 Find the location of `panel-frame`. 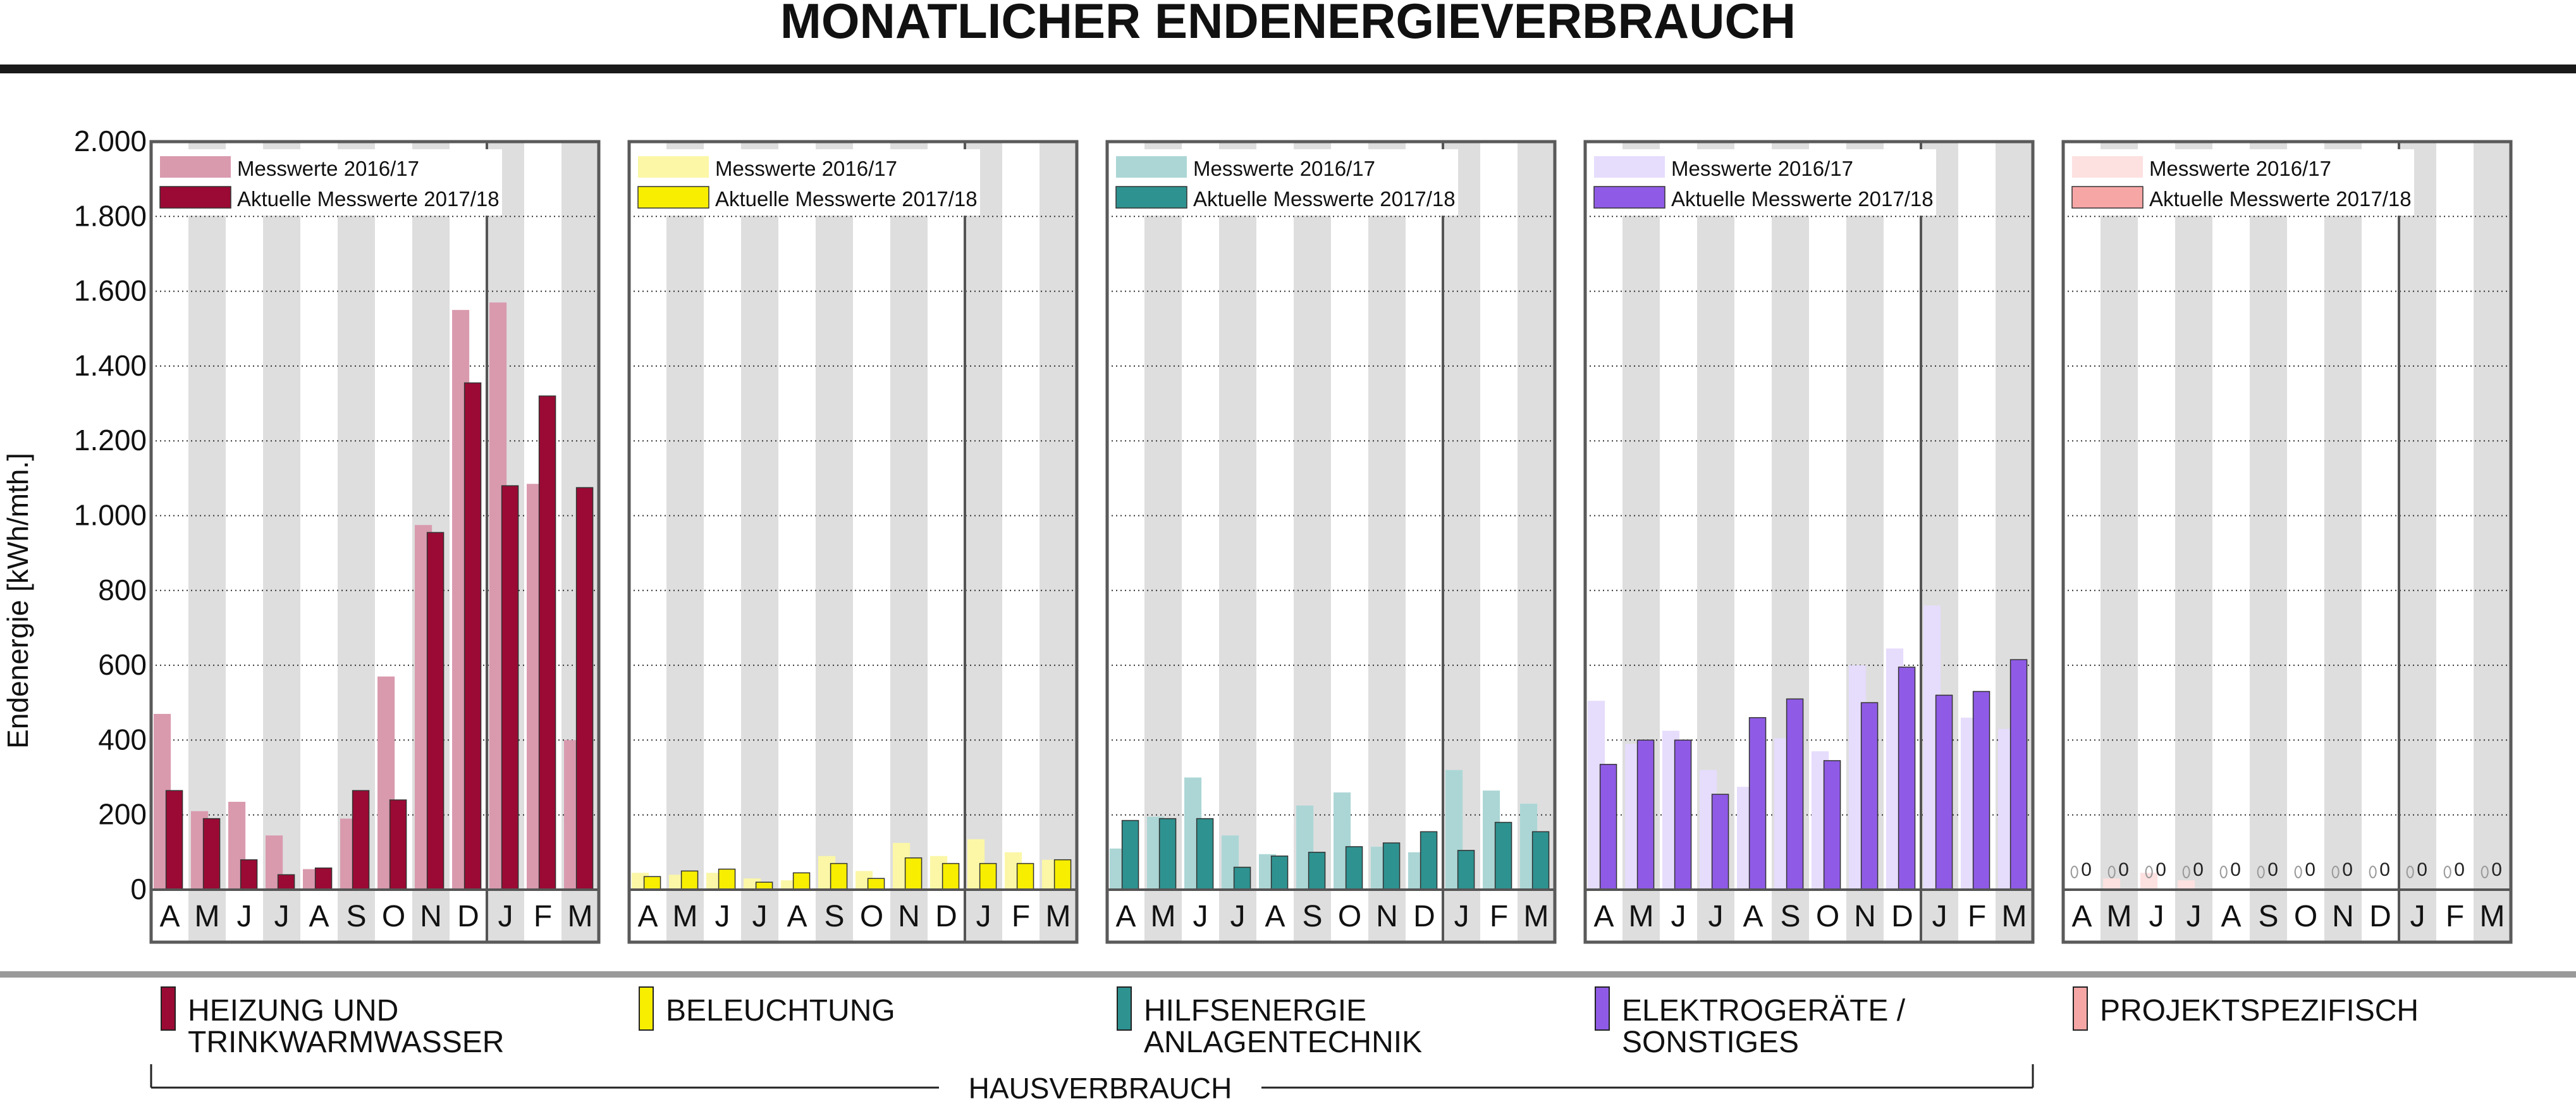

panel-frame is located at coordinates (1331, 542).